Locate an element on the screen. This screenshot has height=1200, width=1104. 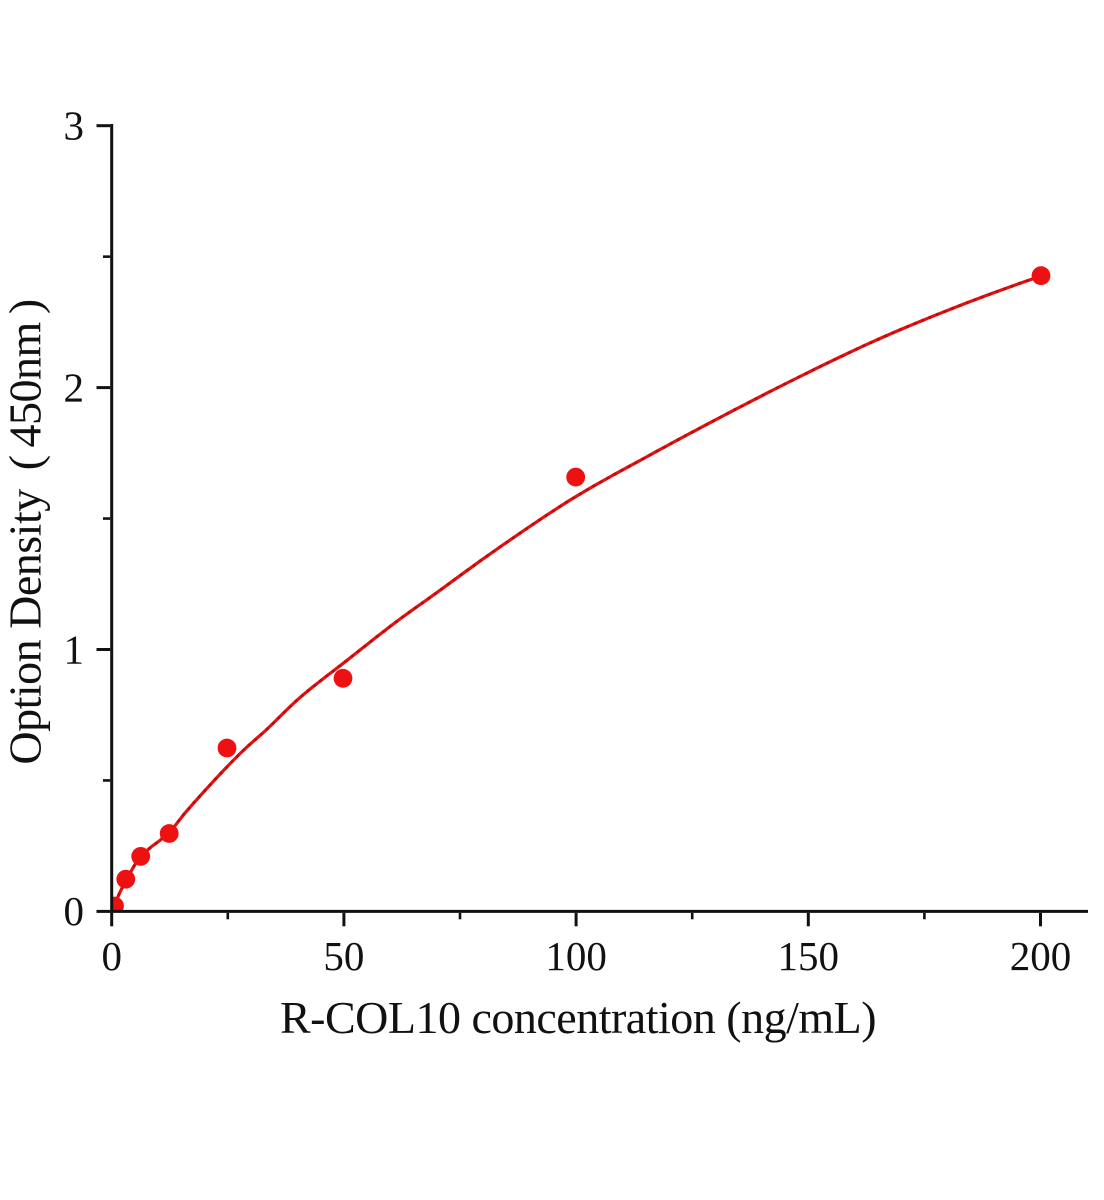
svg-text: Option Density (450nm) is located at coordinates (25, 531).